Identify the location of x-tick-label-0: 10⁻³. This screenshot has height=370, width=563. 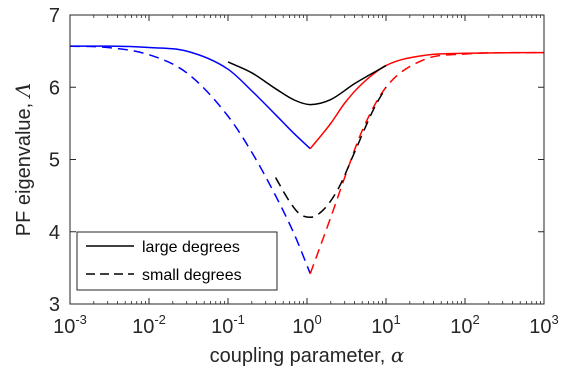
(70, 325).